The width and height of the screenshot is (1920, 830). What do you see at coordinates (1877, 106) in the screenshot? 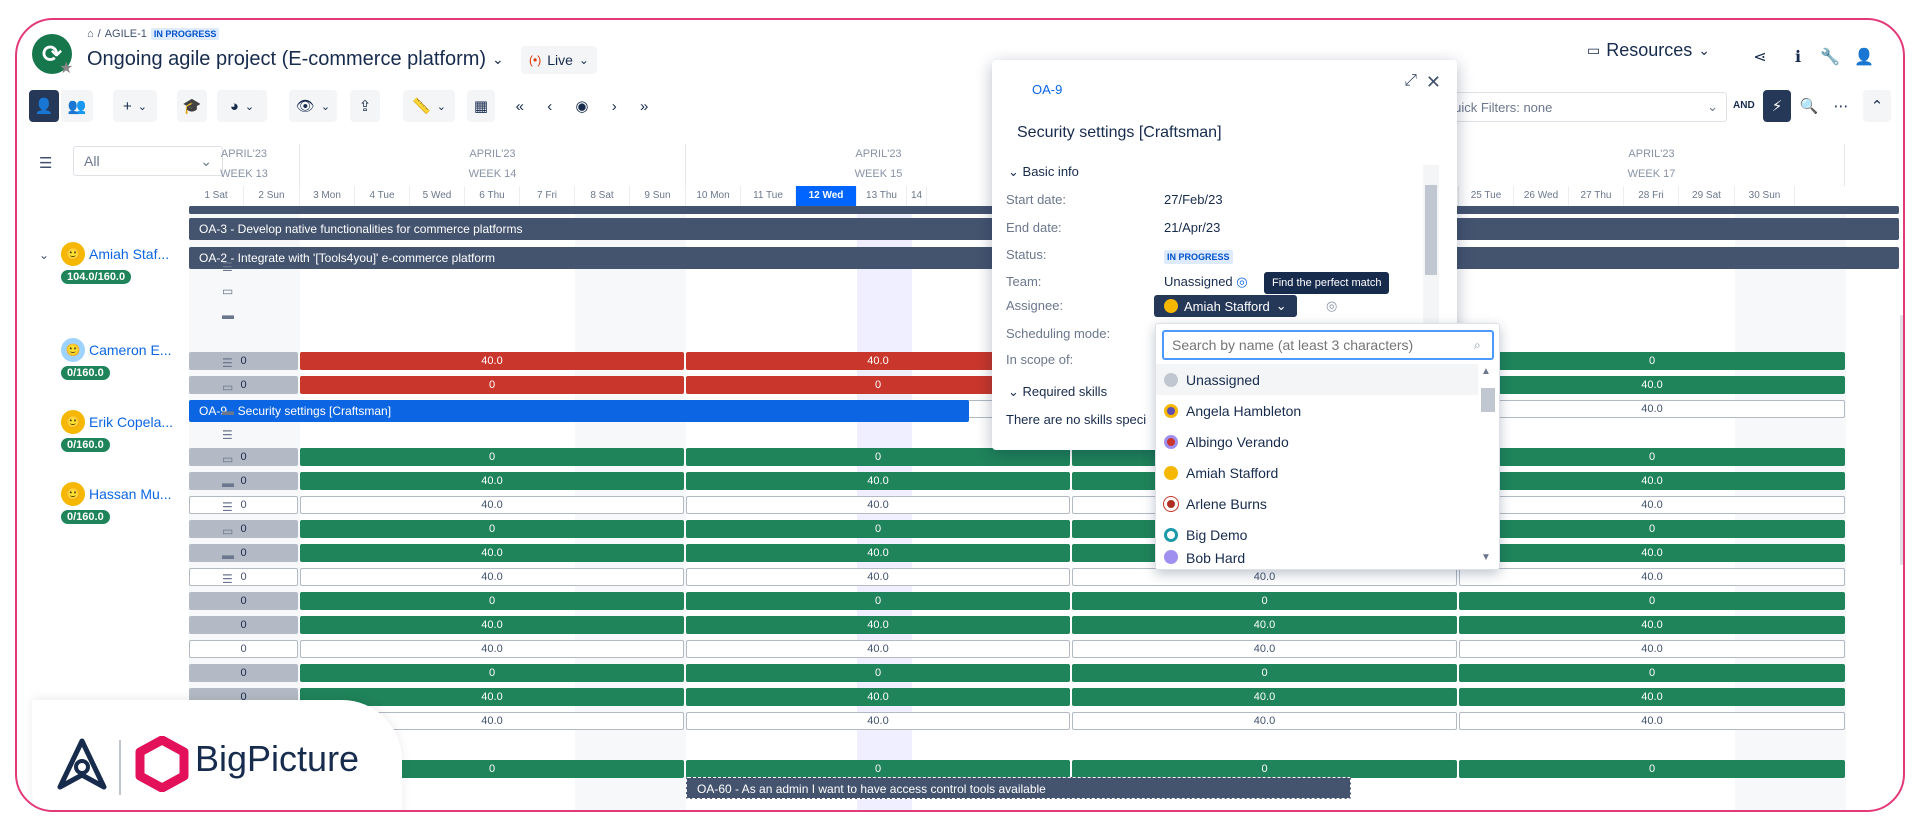
I see `collapse-button: ⌃` at bounding box center [1877, 106].